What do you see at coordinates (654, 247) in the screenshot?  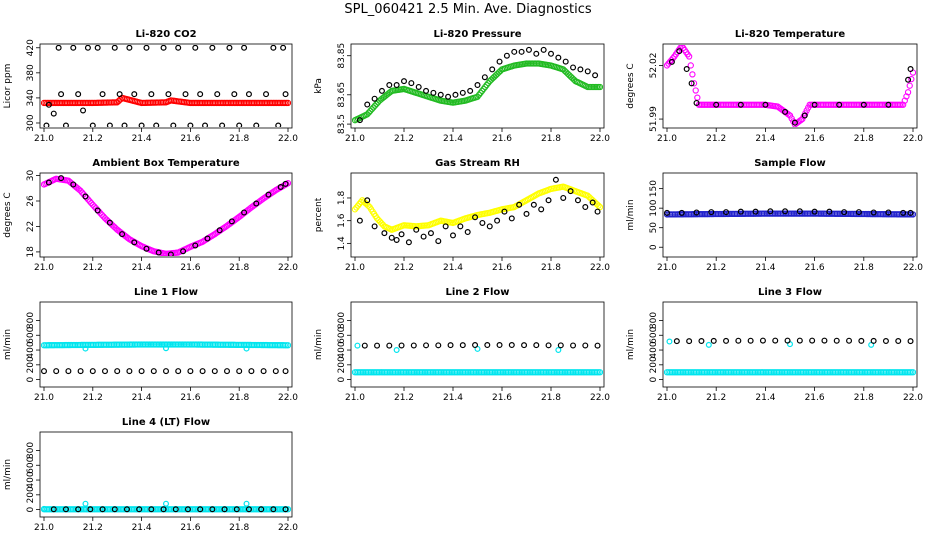 I see `y-tick-label: 0` at bounding box center [654, 247].